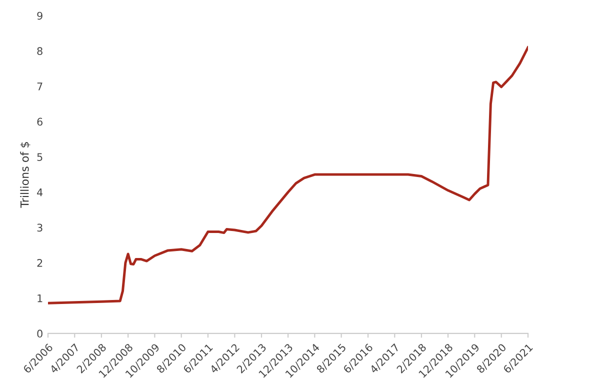 Image resolution: width=600 pixels, height=390 pixels. I want to click on y-axis-title: Trillions of $, so click(25, 175).